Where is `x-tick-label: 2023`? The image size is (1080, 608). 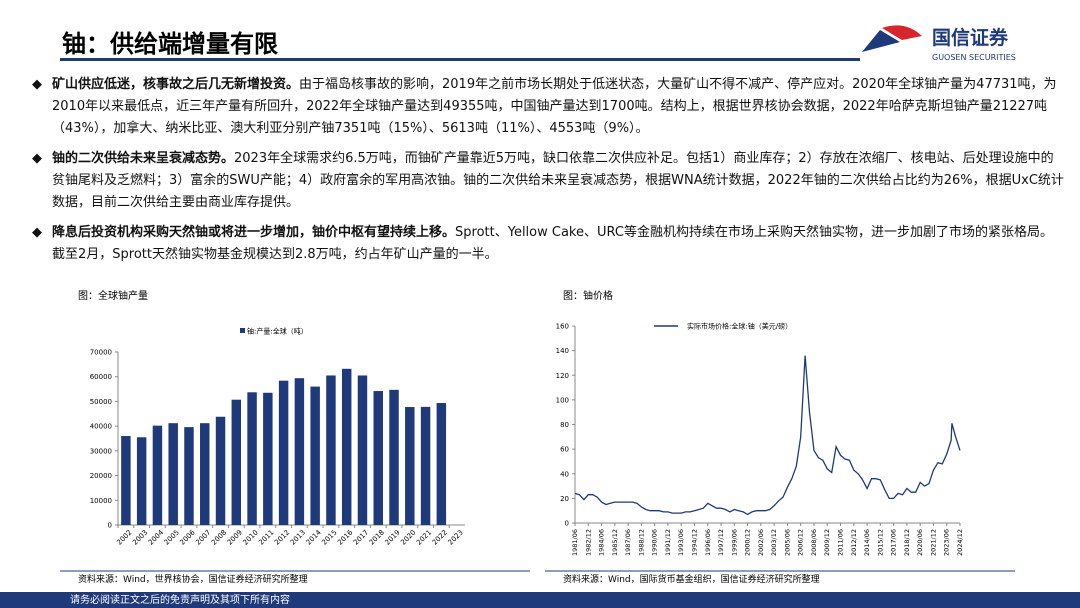
x-tick-label: 2023 is located at coordinates (456, 537).